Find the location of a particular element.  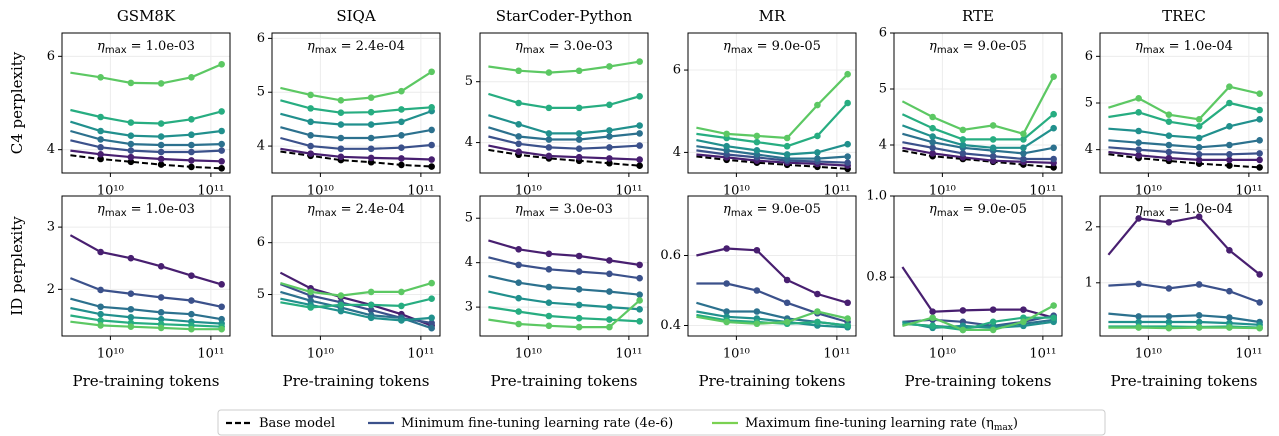

legend-label: Minimum fine-tuning learning rate (4e-6) is located at coordinates (537, 423).